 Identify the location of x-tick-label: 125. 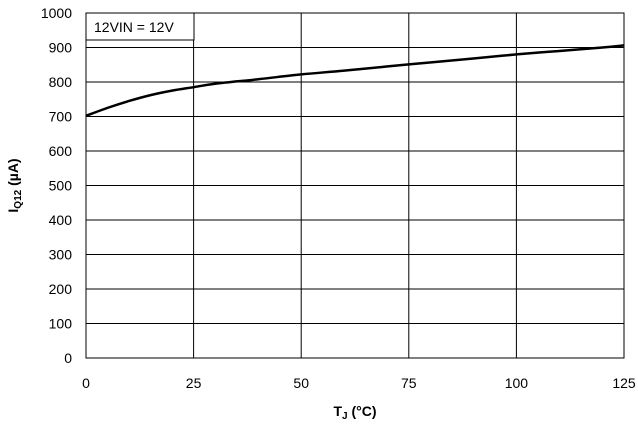
(624, 383).